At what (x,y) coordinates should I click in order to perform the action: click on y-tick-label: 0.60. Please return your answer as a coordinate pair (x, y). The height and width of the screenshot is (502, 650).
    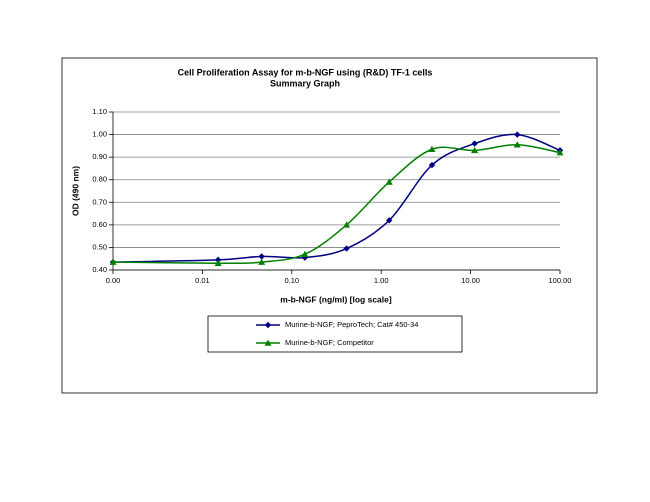
    Looking at the image, I should click on (99, 224).